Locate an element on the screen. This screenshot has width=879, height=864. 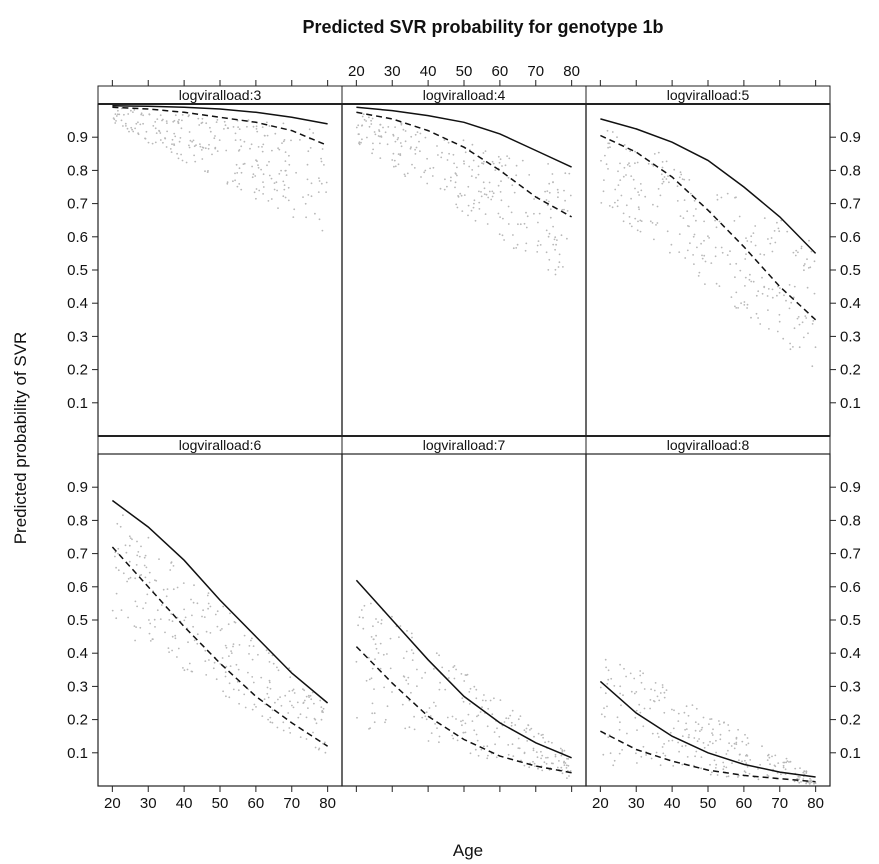
x-tick-label: 30 is located at coordinates (392, 71).